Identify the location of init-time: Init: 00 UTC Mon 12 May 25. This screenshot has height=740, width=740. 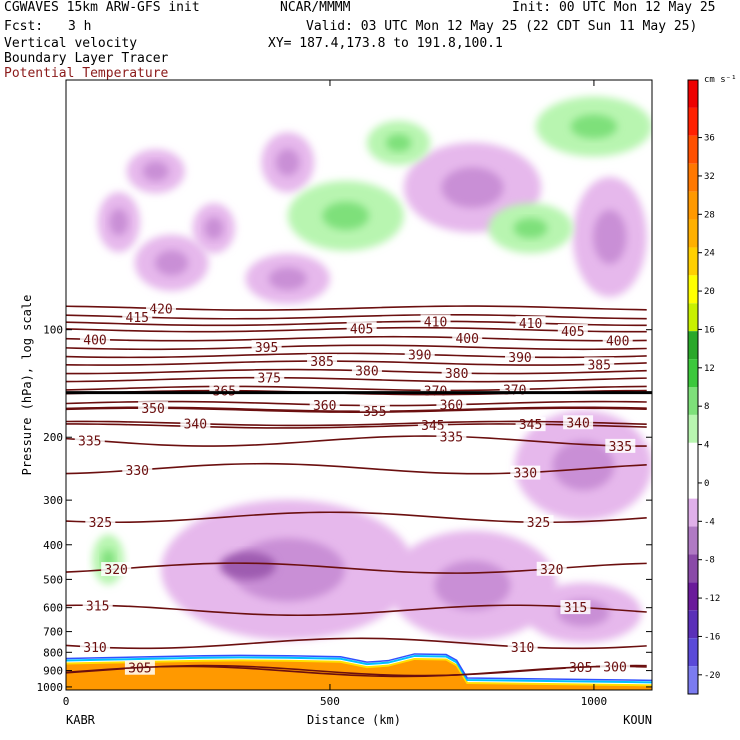
(614, 7).